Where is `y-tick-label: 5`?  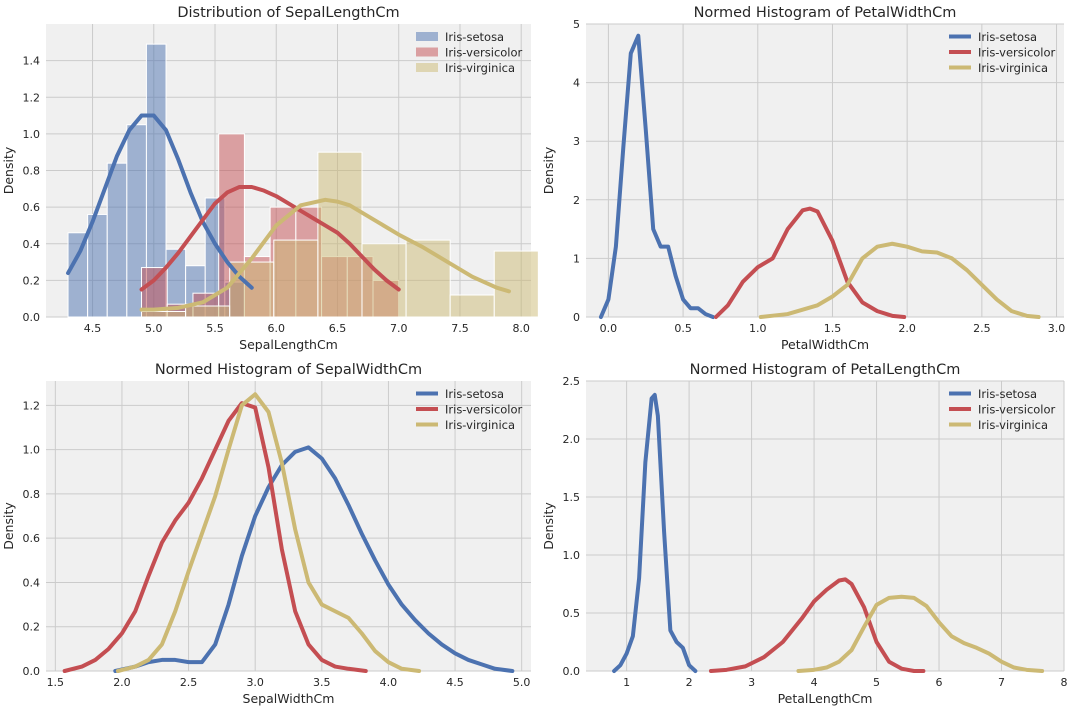 y-tick-label: 5 is located at coordinates (576, 24).